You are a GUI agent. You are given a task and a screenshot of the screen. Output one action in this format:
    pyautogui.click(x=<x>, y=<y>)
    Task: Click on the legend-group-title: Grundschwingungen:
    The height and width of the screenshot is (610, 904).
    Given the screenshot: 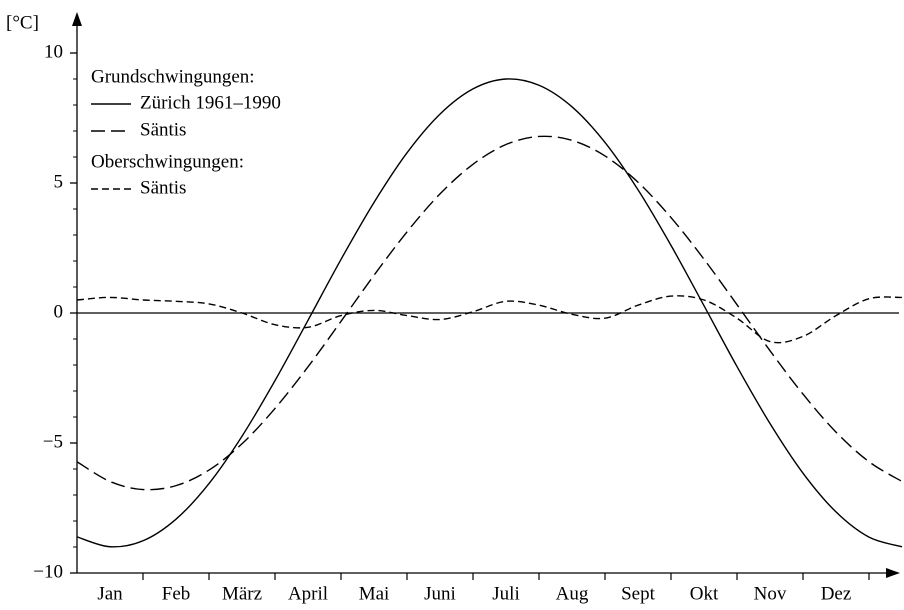 What is the action you would take?
    pyautogui.click(x=173, y=76)
    